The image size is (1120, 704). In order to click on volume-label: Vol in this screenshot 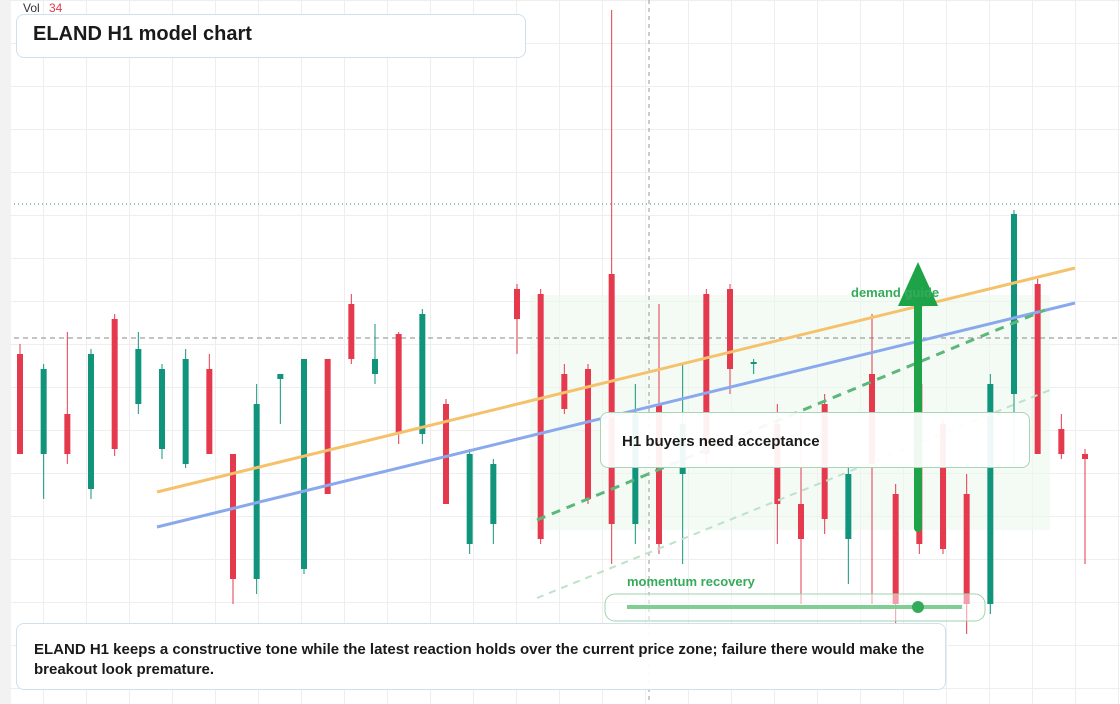, I will do `click(31, 8)`.